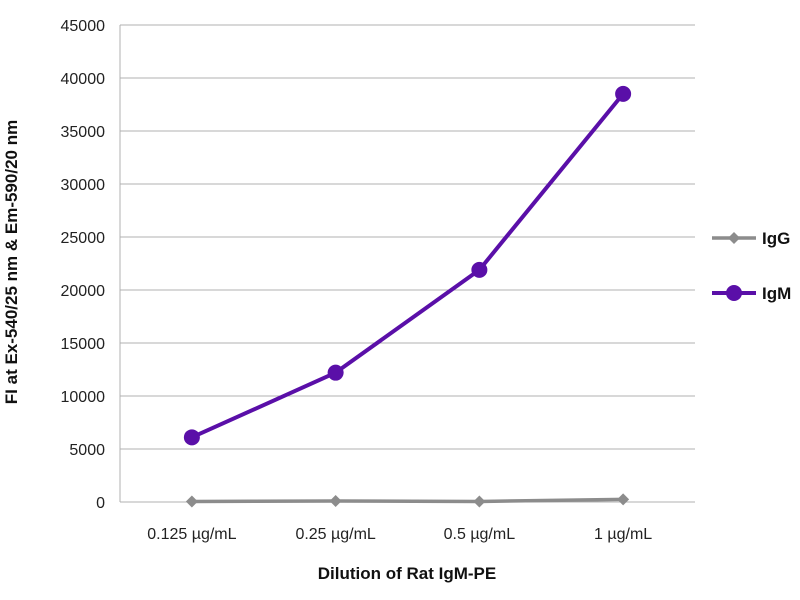 This screenshot has height=600, width=800. Describe the element at coordinates (100, 503) in the screenshot. I see `y-tick-label: 0` at that location.